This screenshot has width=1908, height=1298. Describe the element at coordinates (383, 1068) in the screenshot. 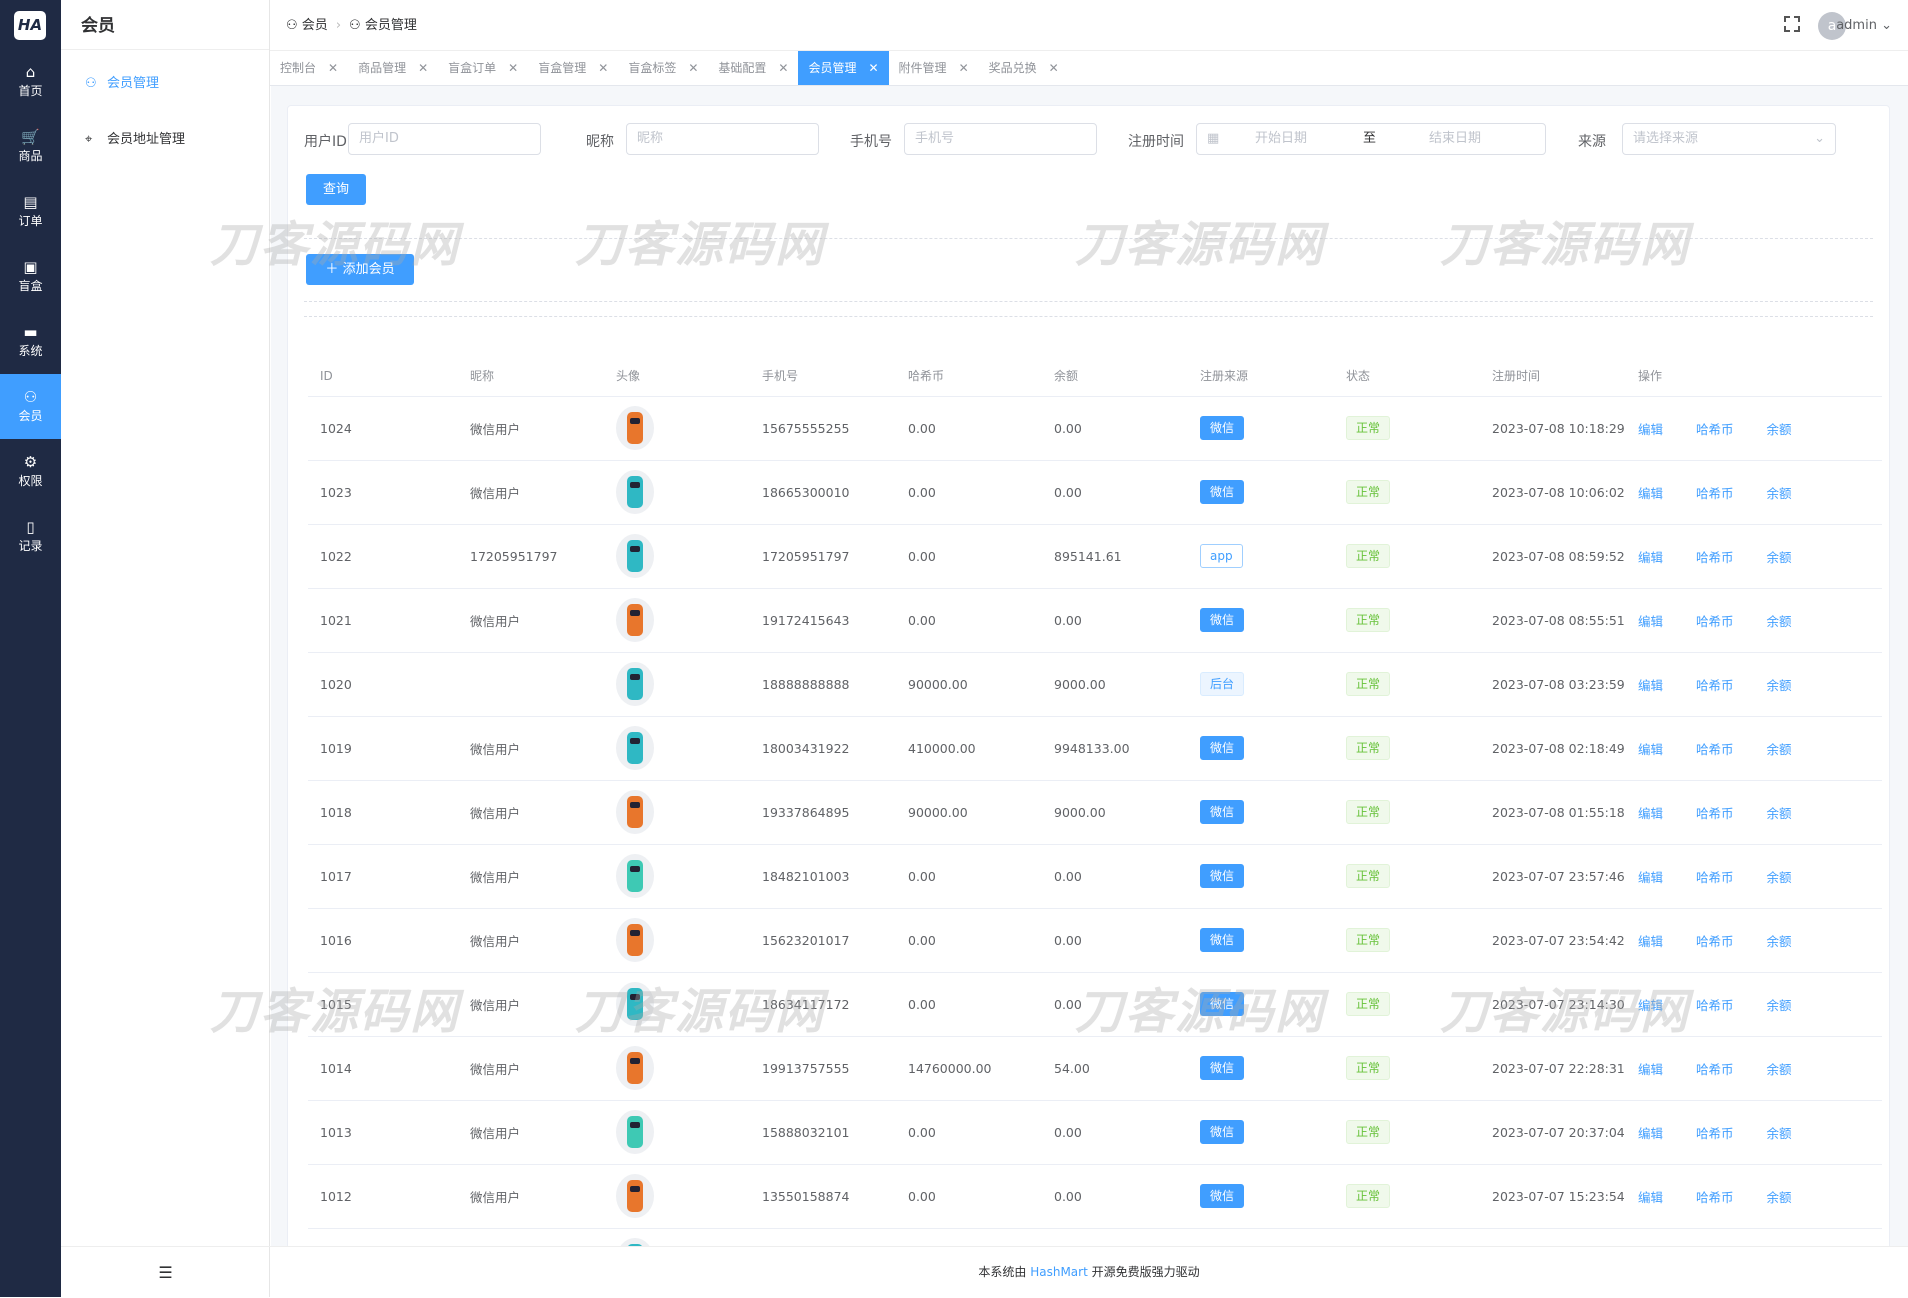

I see `cell-id: 1014` at that location.